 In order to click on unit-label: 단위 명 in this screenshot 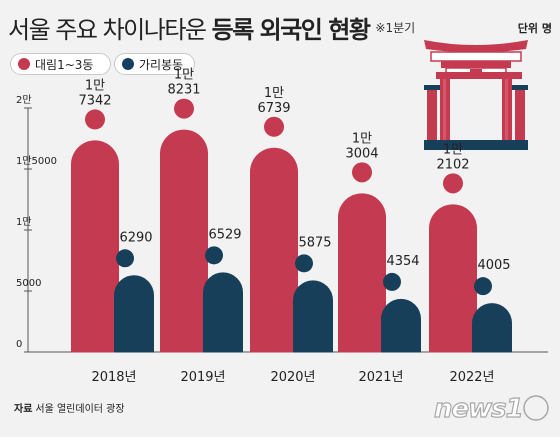, I will do `click(534, 28)`.